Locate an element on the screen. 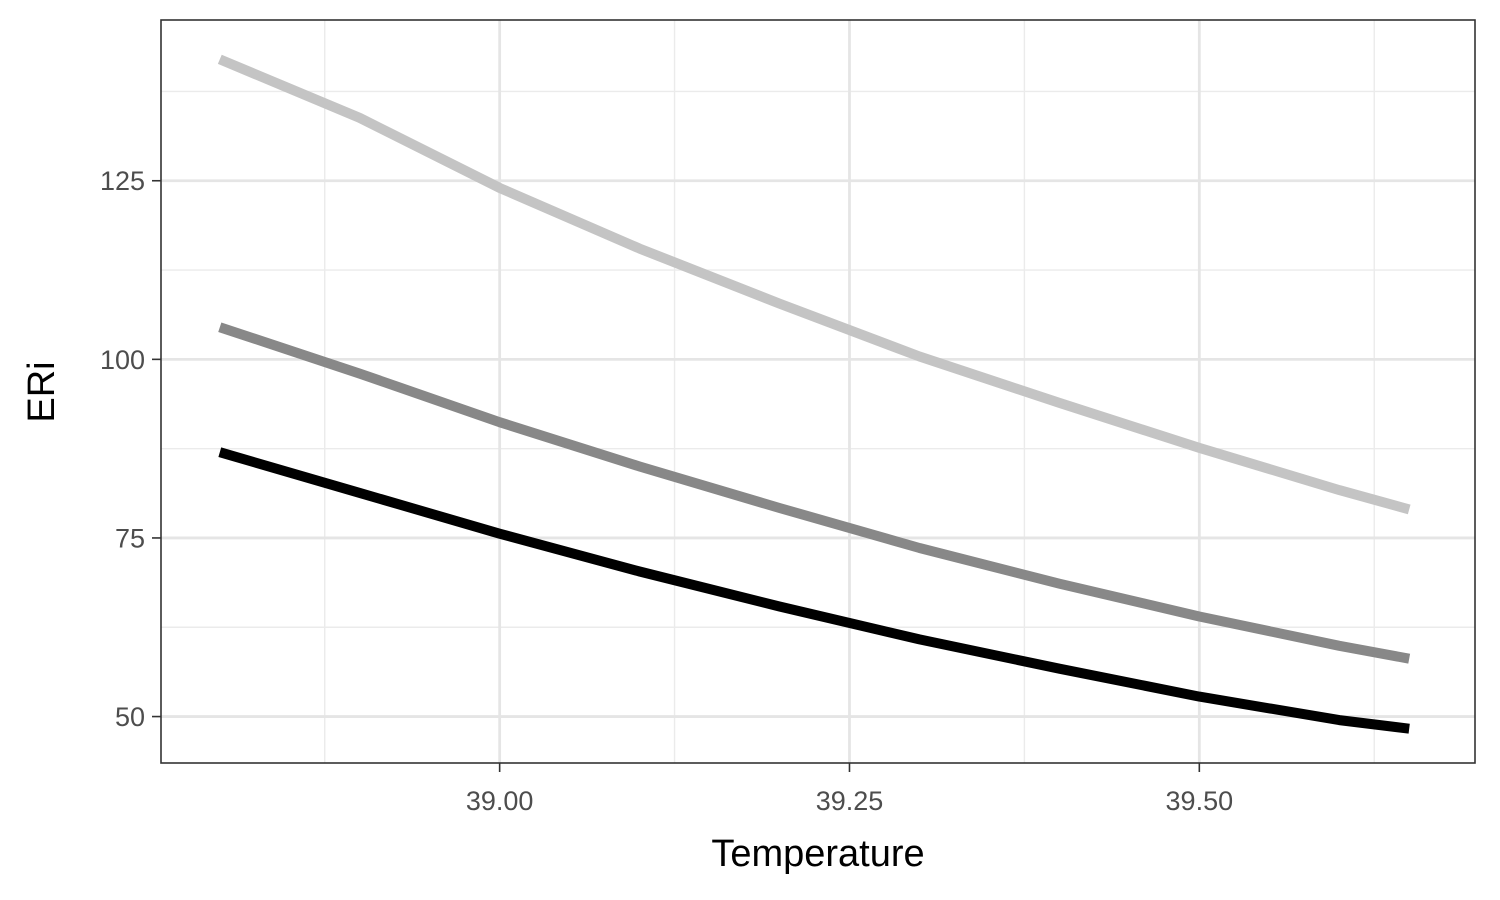 The height and width of the screenshot is (900, 1500). y-tick-label: 125 is located at coordinates (122, 181).